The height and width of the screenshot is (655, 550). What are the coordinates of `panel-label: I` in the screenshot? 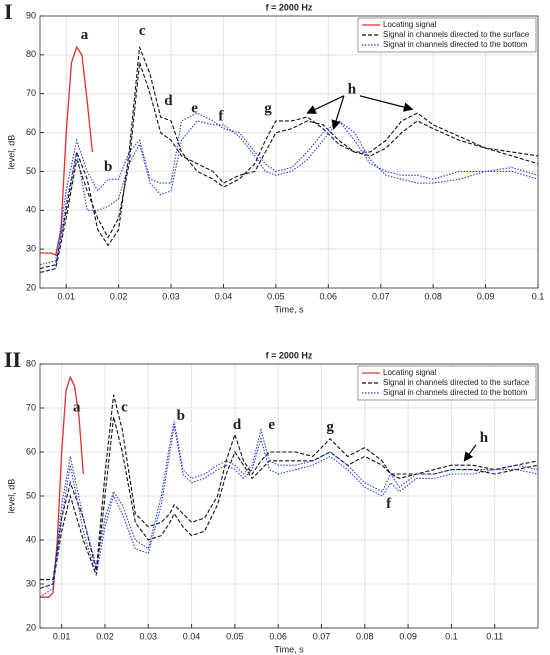 It's located at (8, 12).